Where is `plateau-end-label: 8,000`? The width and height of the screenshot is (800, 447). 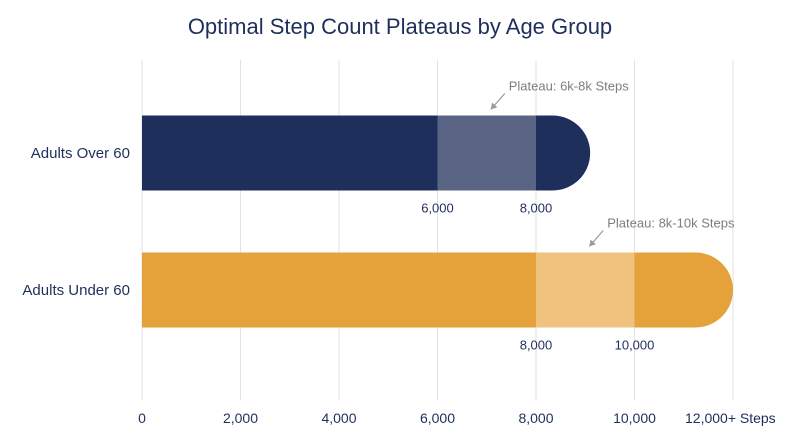
plateau-end-label: 8,000 is located at coordinates (536, 208).